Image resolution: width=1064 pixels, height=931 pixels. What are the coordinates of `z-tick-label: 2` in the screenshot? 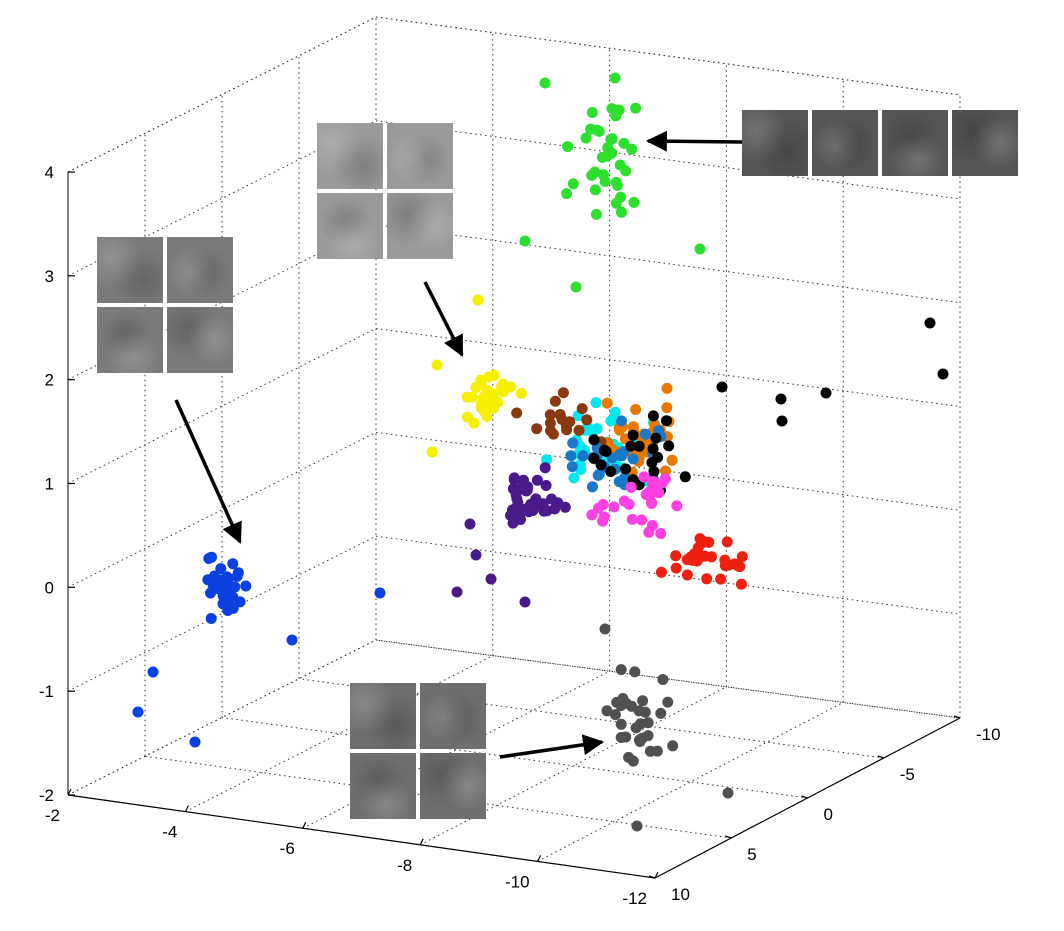 It's located at (49, 380).